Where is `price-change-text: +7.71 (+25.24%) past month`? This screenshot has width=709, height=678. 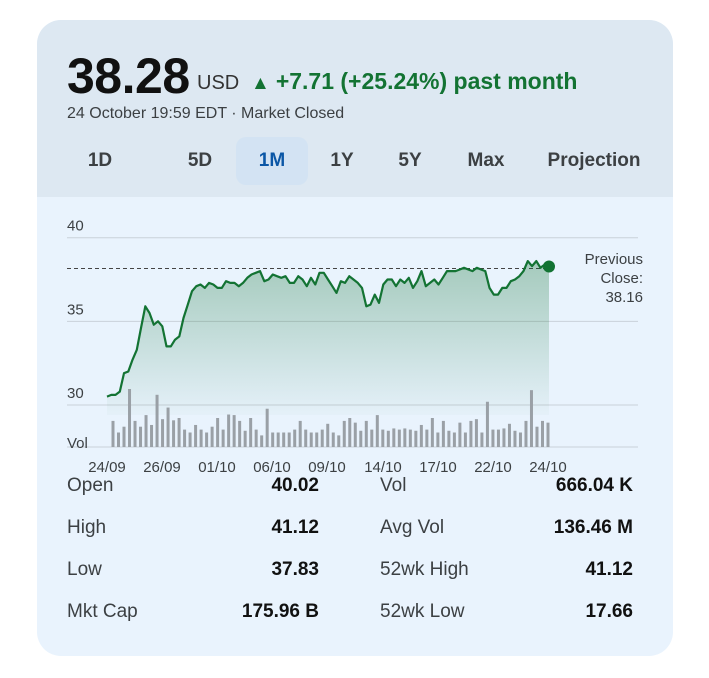
price-change-text: +7.71 (+25.24%) past month is located at coordinates (426, 81).